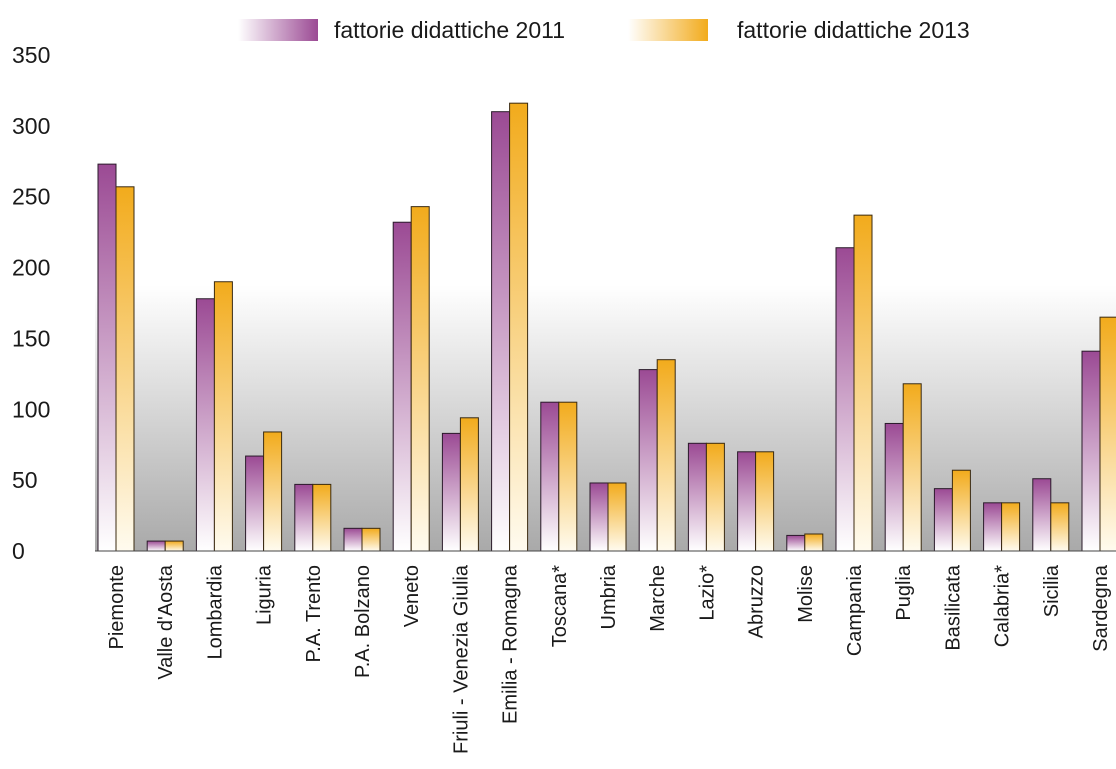 The width and height of the screenshot is (1116, 769). What do you see at coordinates (31, 197) in the screenshot?
I see `y-tick-label: 250` at bounding box center [31, 197].